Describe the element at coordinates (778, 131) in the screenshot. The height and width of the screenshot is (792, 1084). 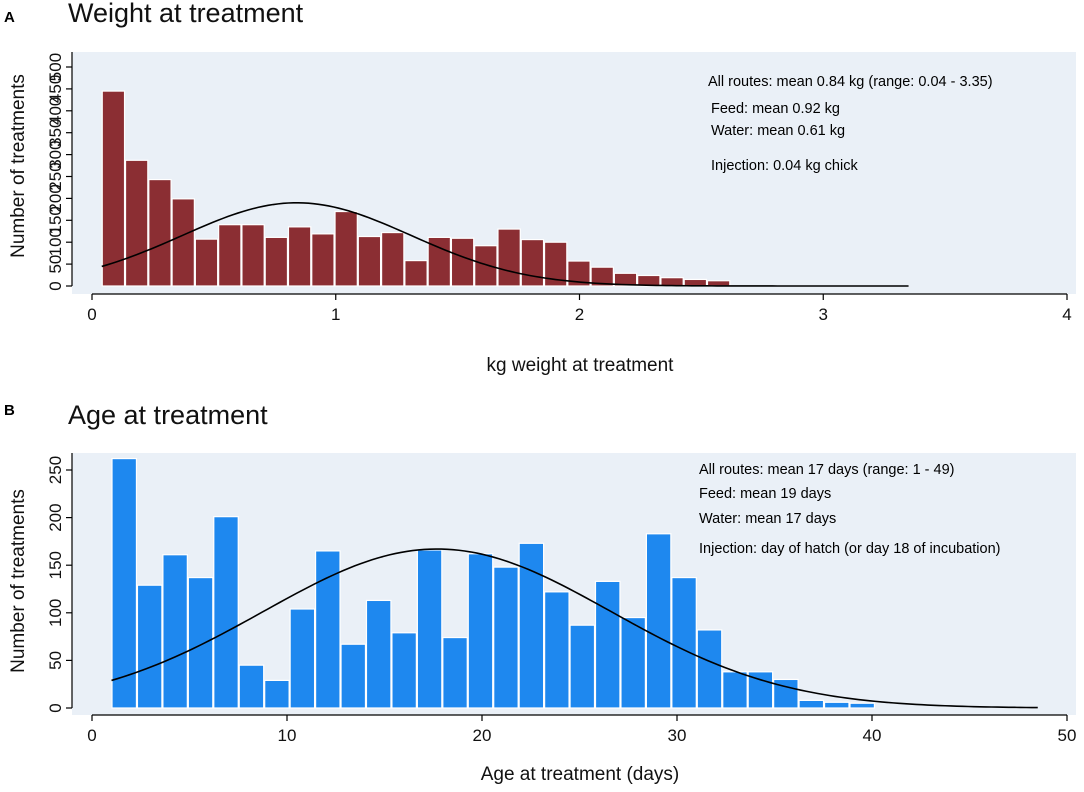
I see `panel-a-note-water: Water: mean 0.61 kg` at that location.